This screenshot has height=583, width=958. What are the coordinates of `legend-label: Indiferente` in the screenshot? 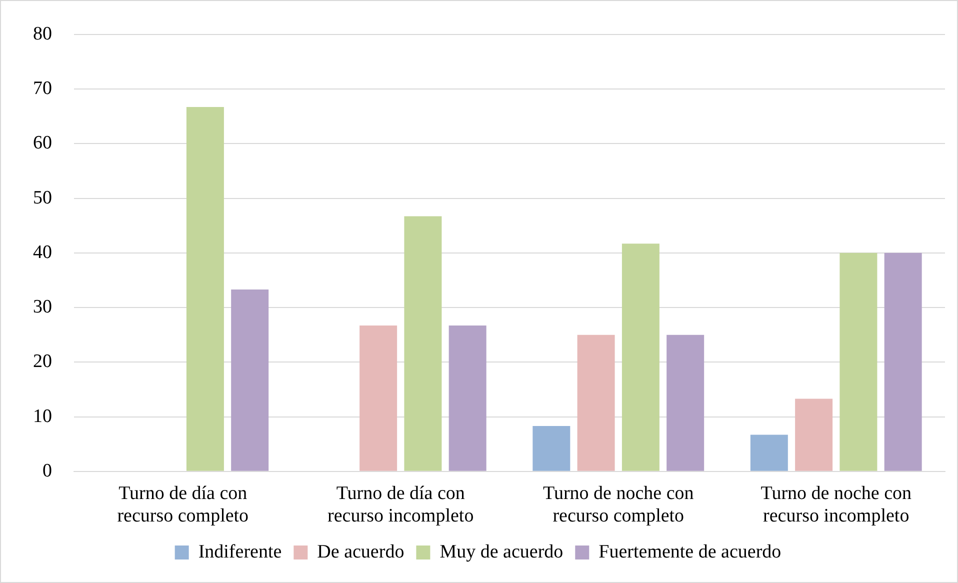 It's located at (240, 551).